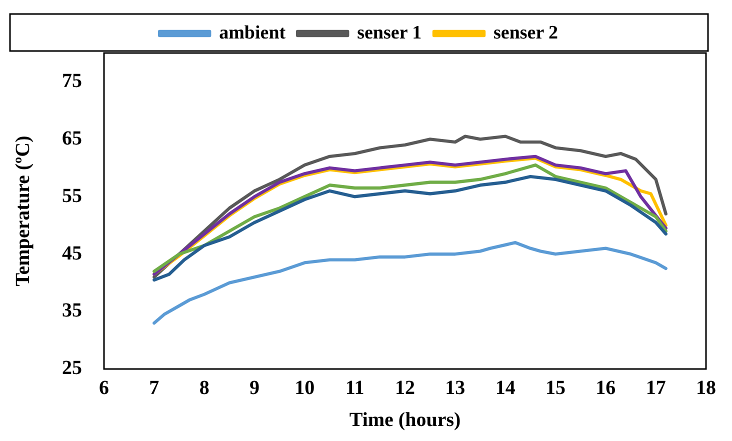 Image resolution: width=732 pixels, height=441 pixels. What do you see at coordinates (104, 388) in the screenshot?
I see `x-tick-label: 6` at bounding box center [104, 388].